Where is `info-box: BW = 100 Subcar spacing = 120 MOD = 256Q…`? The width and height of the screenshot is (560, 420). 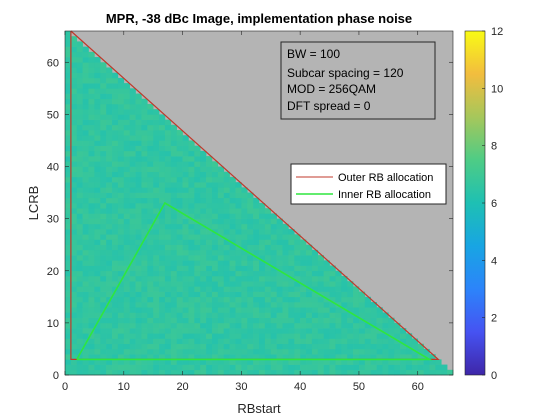
info-box: BW = 100 Subcar spacing = 120 MOD = 256Q… is located at coordinates (358, 80).